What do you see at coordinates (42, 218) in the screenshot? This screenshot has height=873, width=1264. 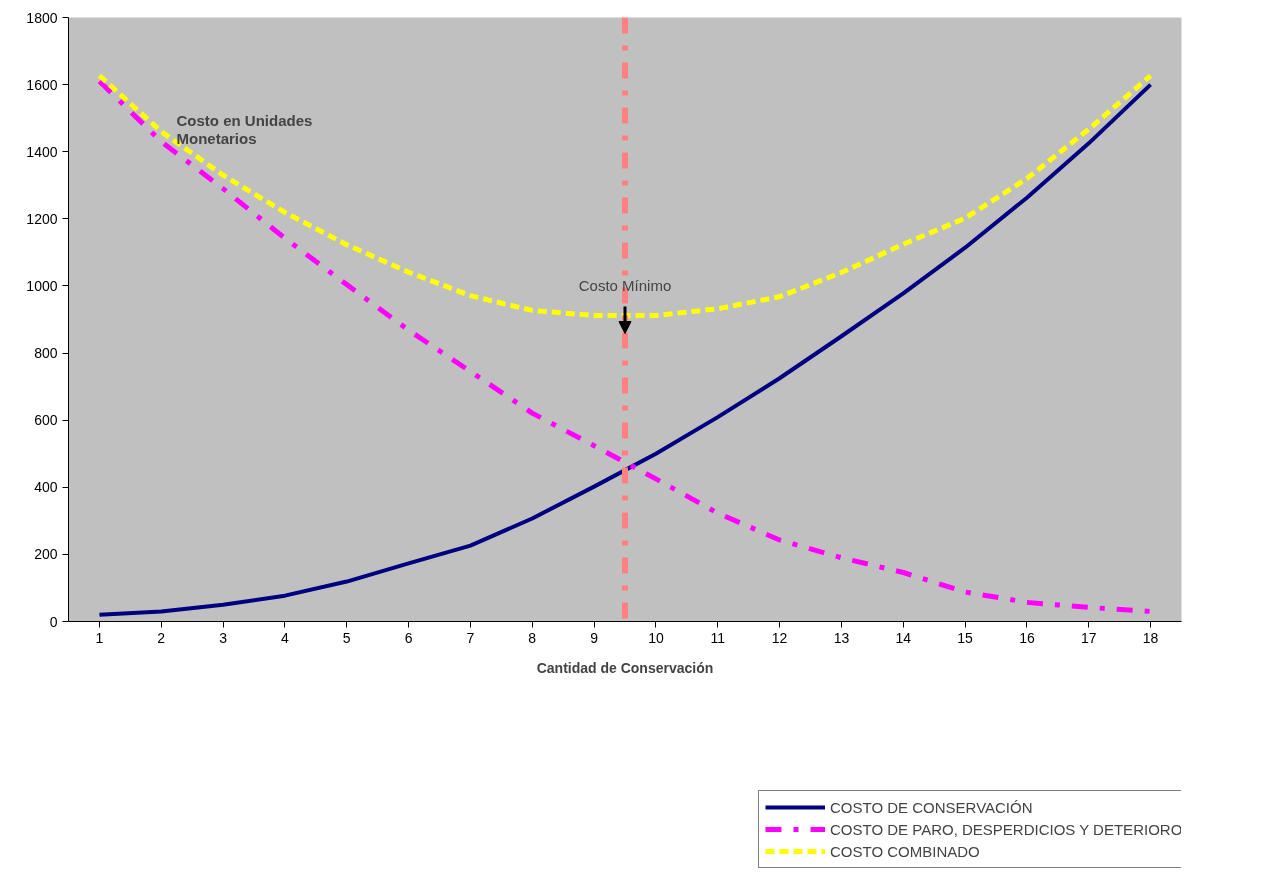 I see `y-tick-label: 1200` at bounding box center [42, 218].